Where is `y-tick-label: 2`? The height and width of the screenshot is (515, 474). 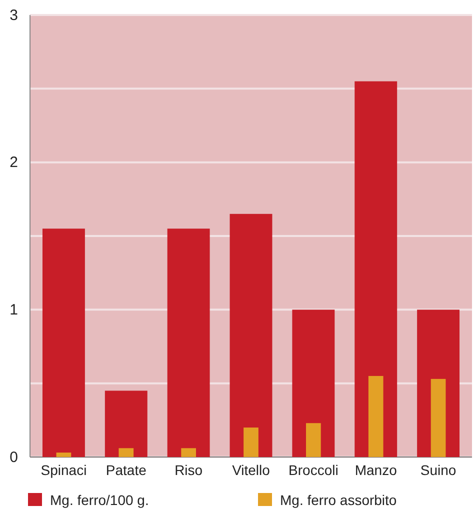
y-tick-label: 2 is located at coordinates (14, 163).